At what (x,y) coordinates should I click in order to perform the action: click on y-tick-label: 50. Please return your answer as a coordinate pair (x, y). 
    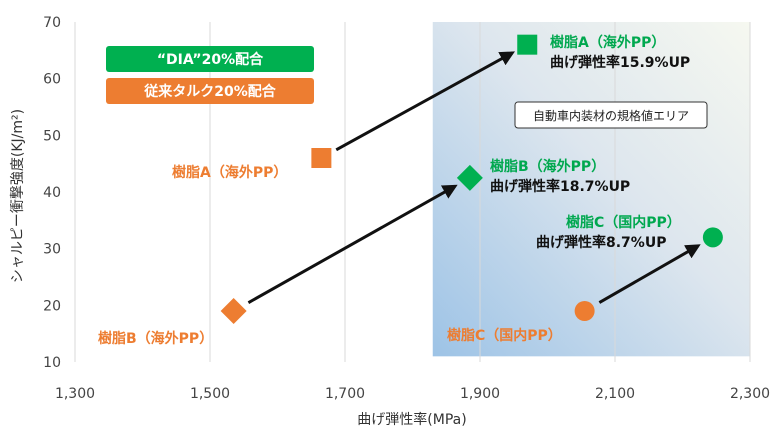
    Looking at the image, I should click on (52, 136).